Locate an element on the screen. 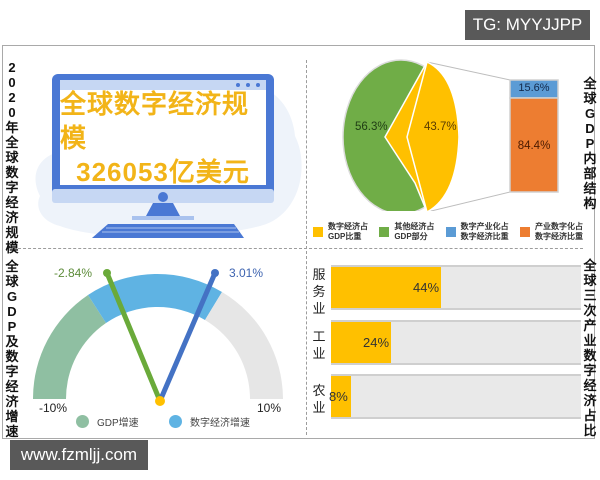 The image size is (600, 480). legend-label: GDP增速 is located at coordinates (118, 423).